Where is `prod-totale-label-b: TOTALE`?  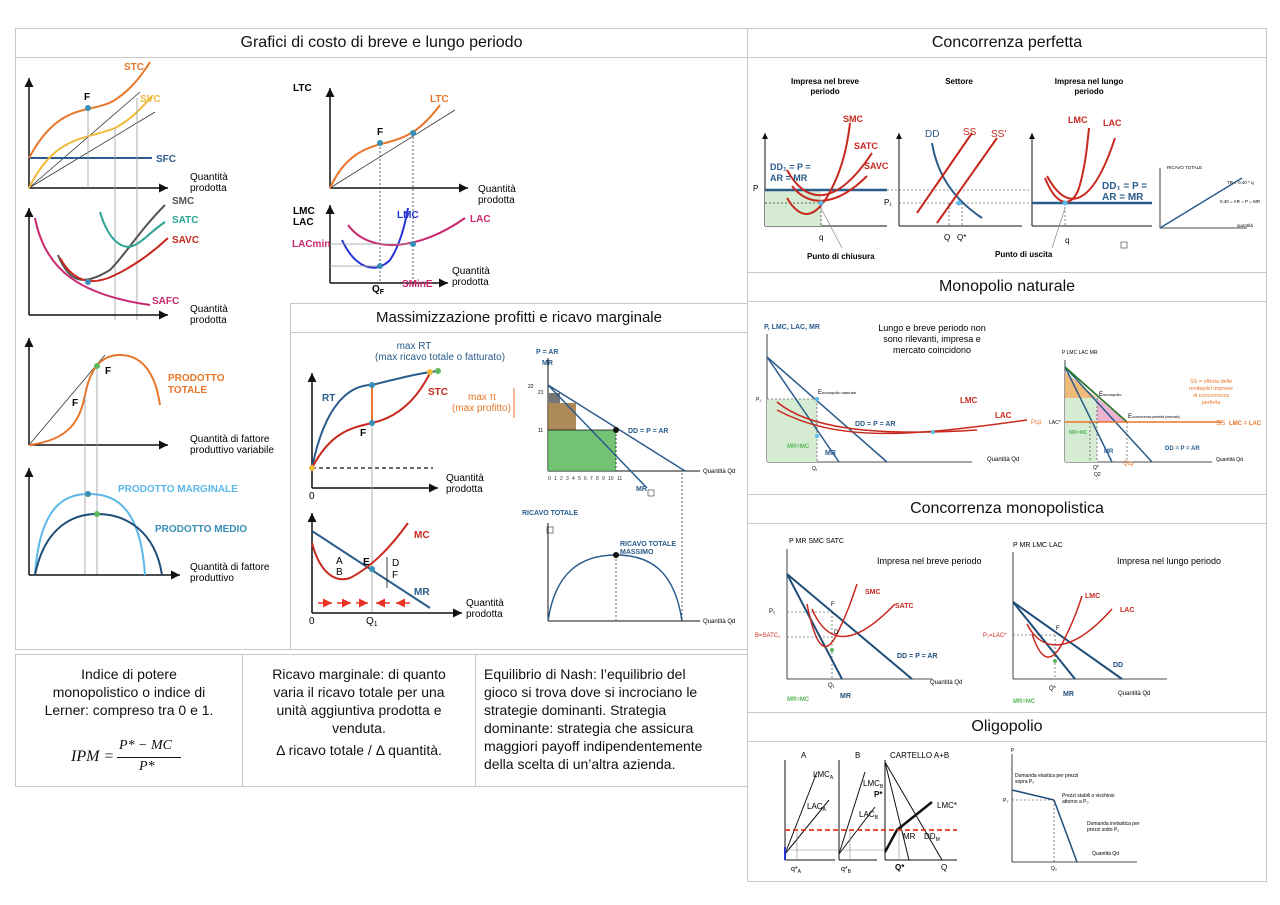 prod-totale-label-b: TOTALE is located at coordinates (187, 390).